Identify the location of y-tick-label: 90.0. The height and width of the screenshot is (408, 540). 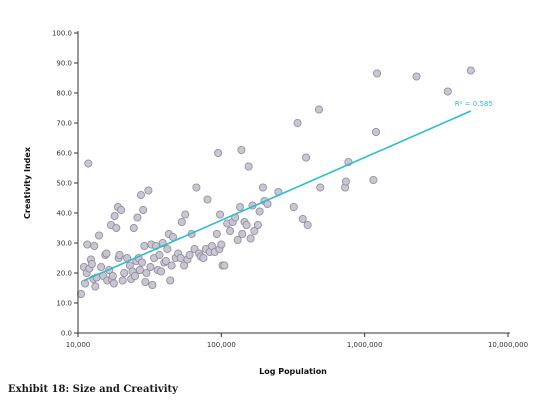
(64, 64).